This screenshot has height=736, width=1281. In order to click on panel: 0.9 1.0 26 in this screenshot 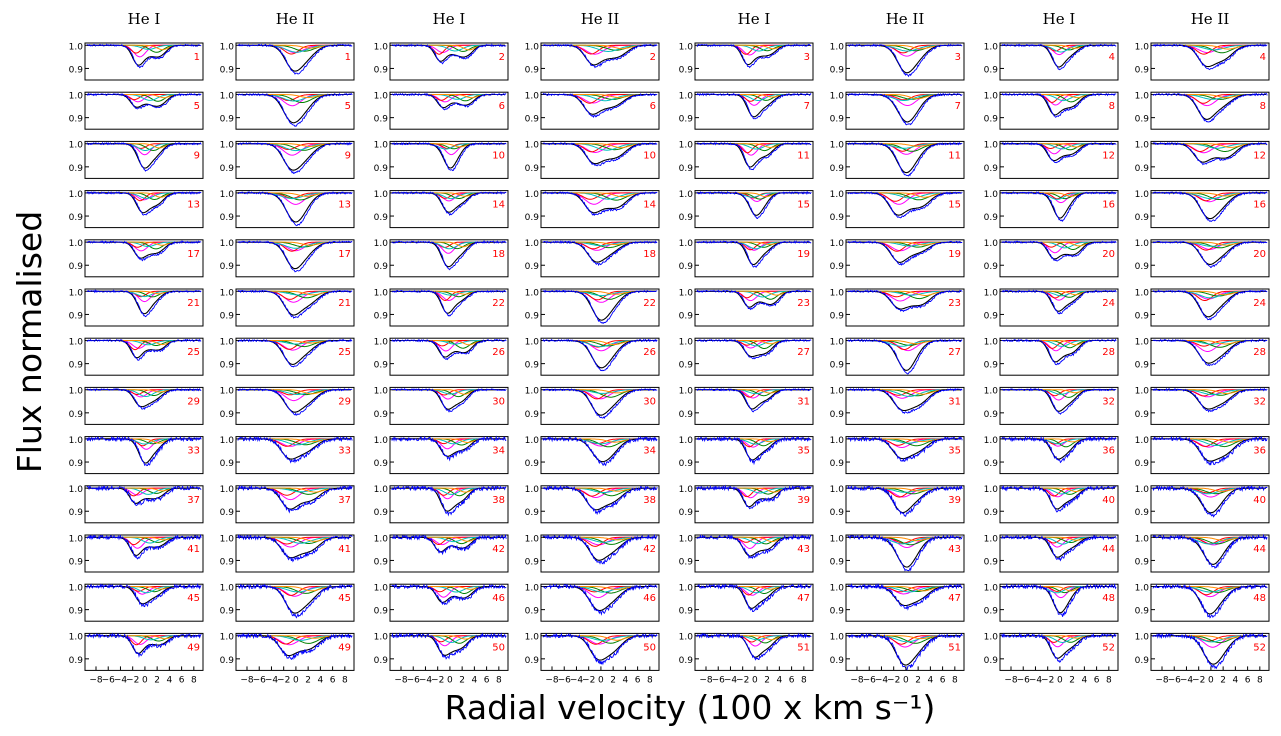, I will do `click(592, 357)`.